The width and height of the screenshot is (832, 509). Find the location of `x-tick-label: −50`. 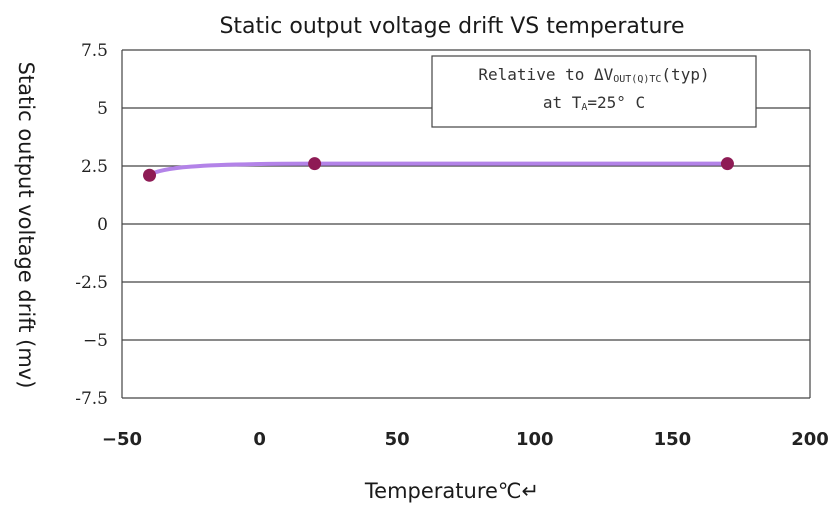

x-tick-label: −50 is located at coordinates (122, 439).